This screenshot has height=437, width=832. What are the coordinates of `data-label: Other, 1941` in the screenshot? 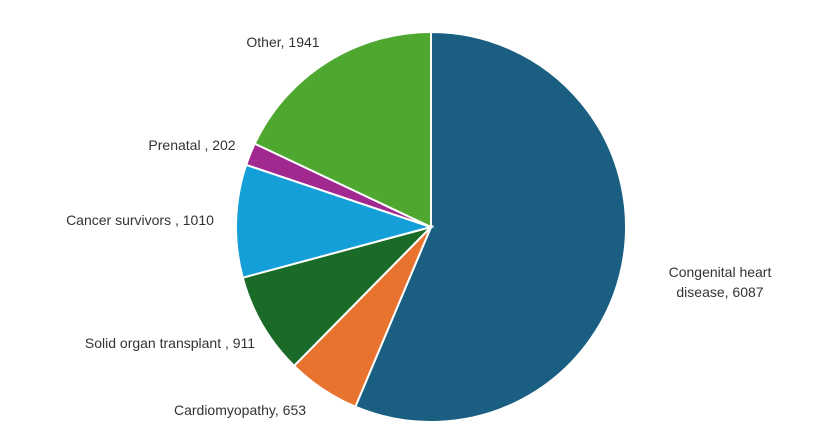 It's located at (282, 42).